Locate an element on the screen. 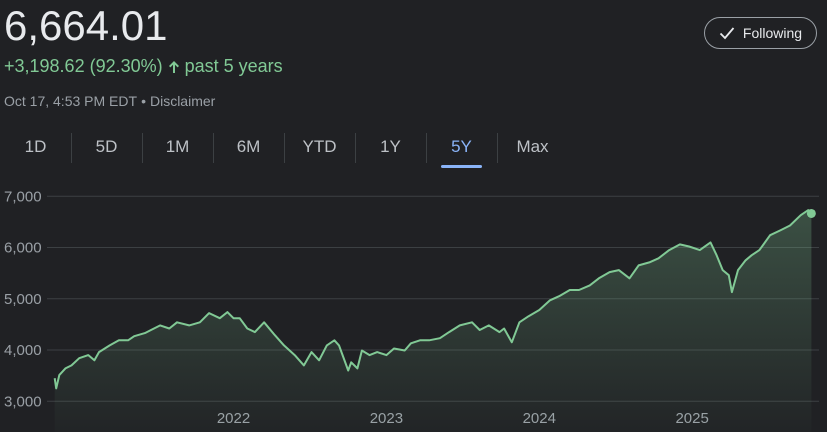  tab-label: 1Y is located at coordinates (390, 146).